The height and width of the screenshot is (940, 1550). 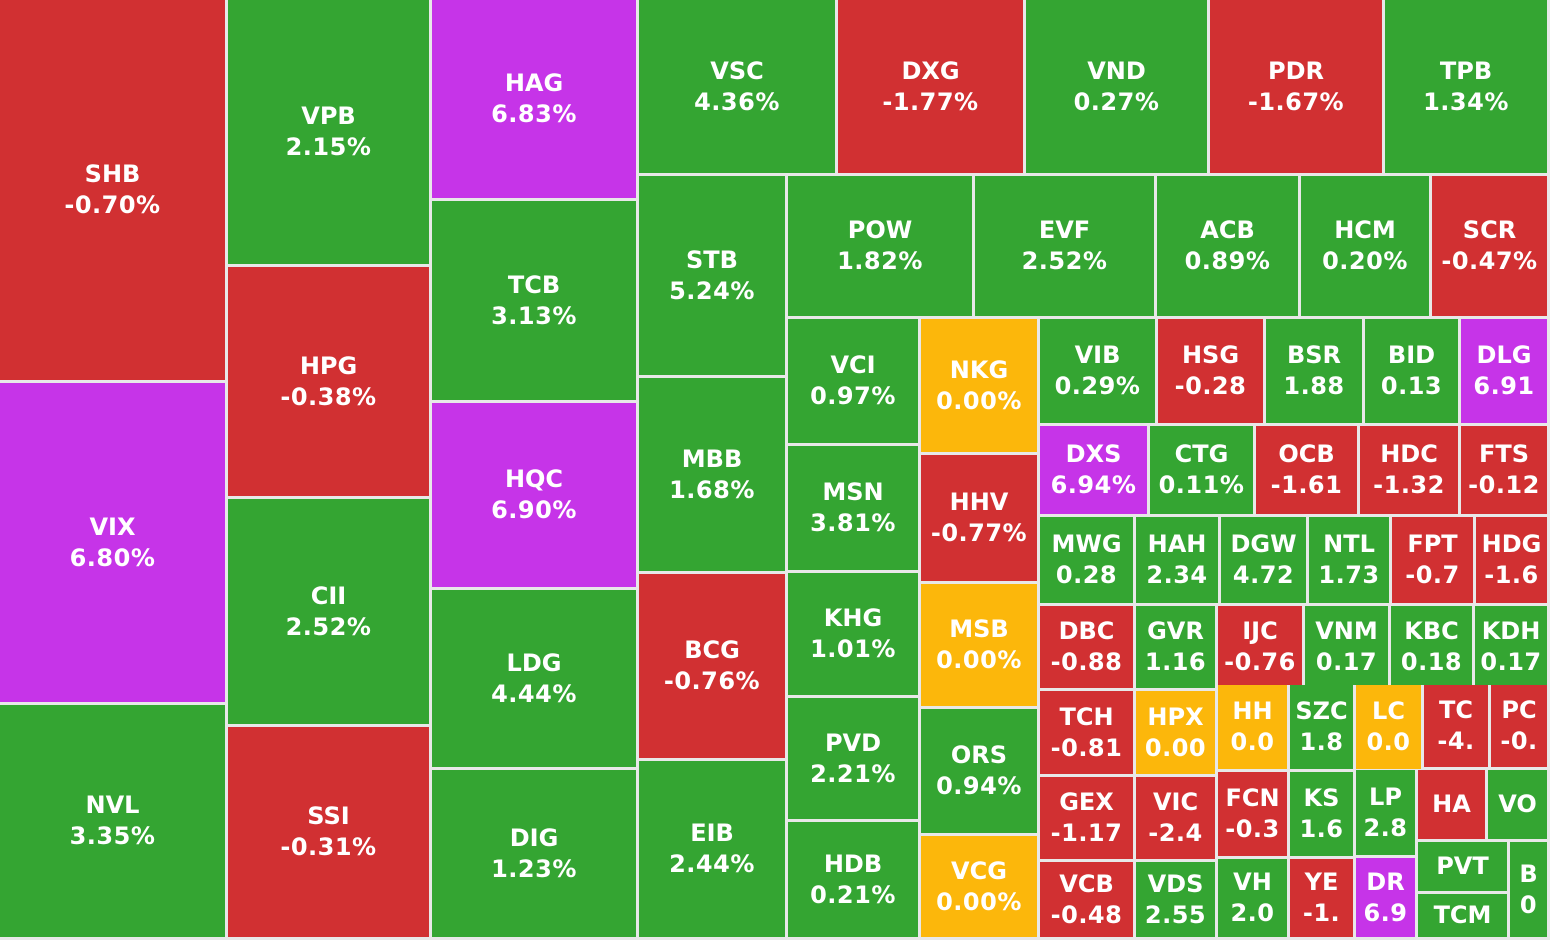 I want to click on tile-ticker: NVL, so click(x=112, y=805).